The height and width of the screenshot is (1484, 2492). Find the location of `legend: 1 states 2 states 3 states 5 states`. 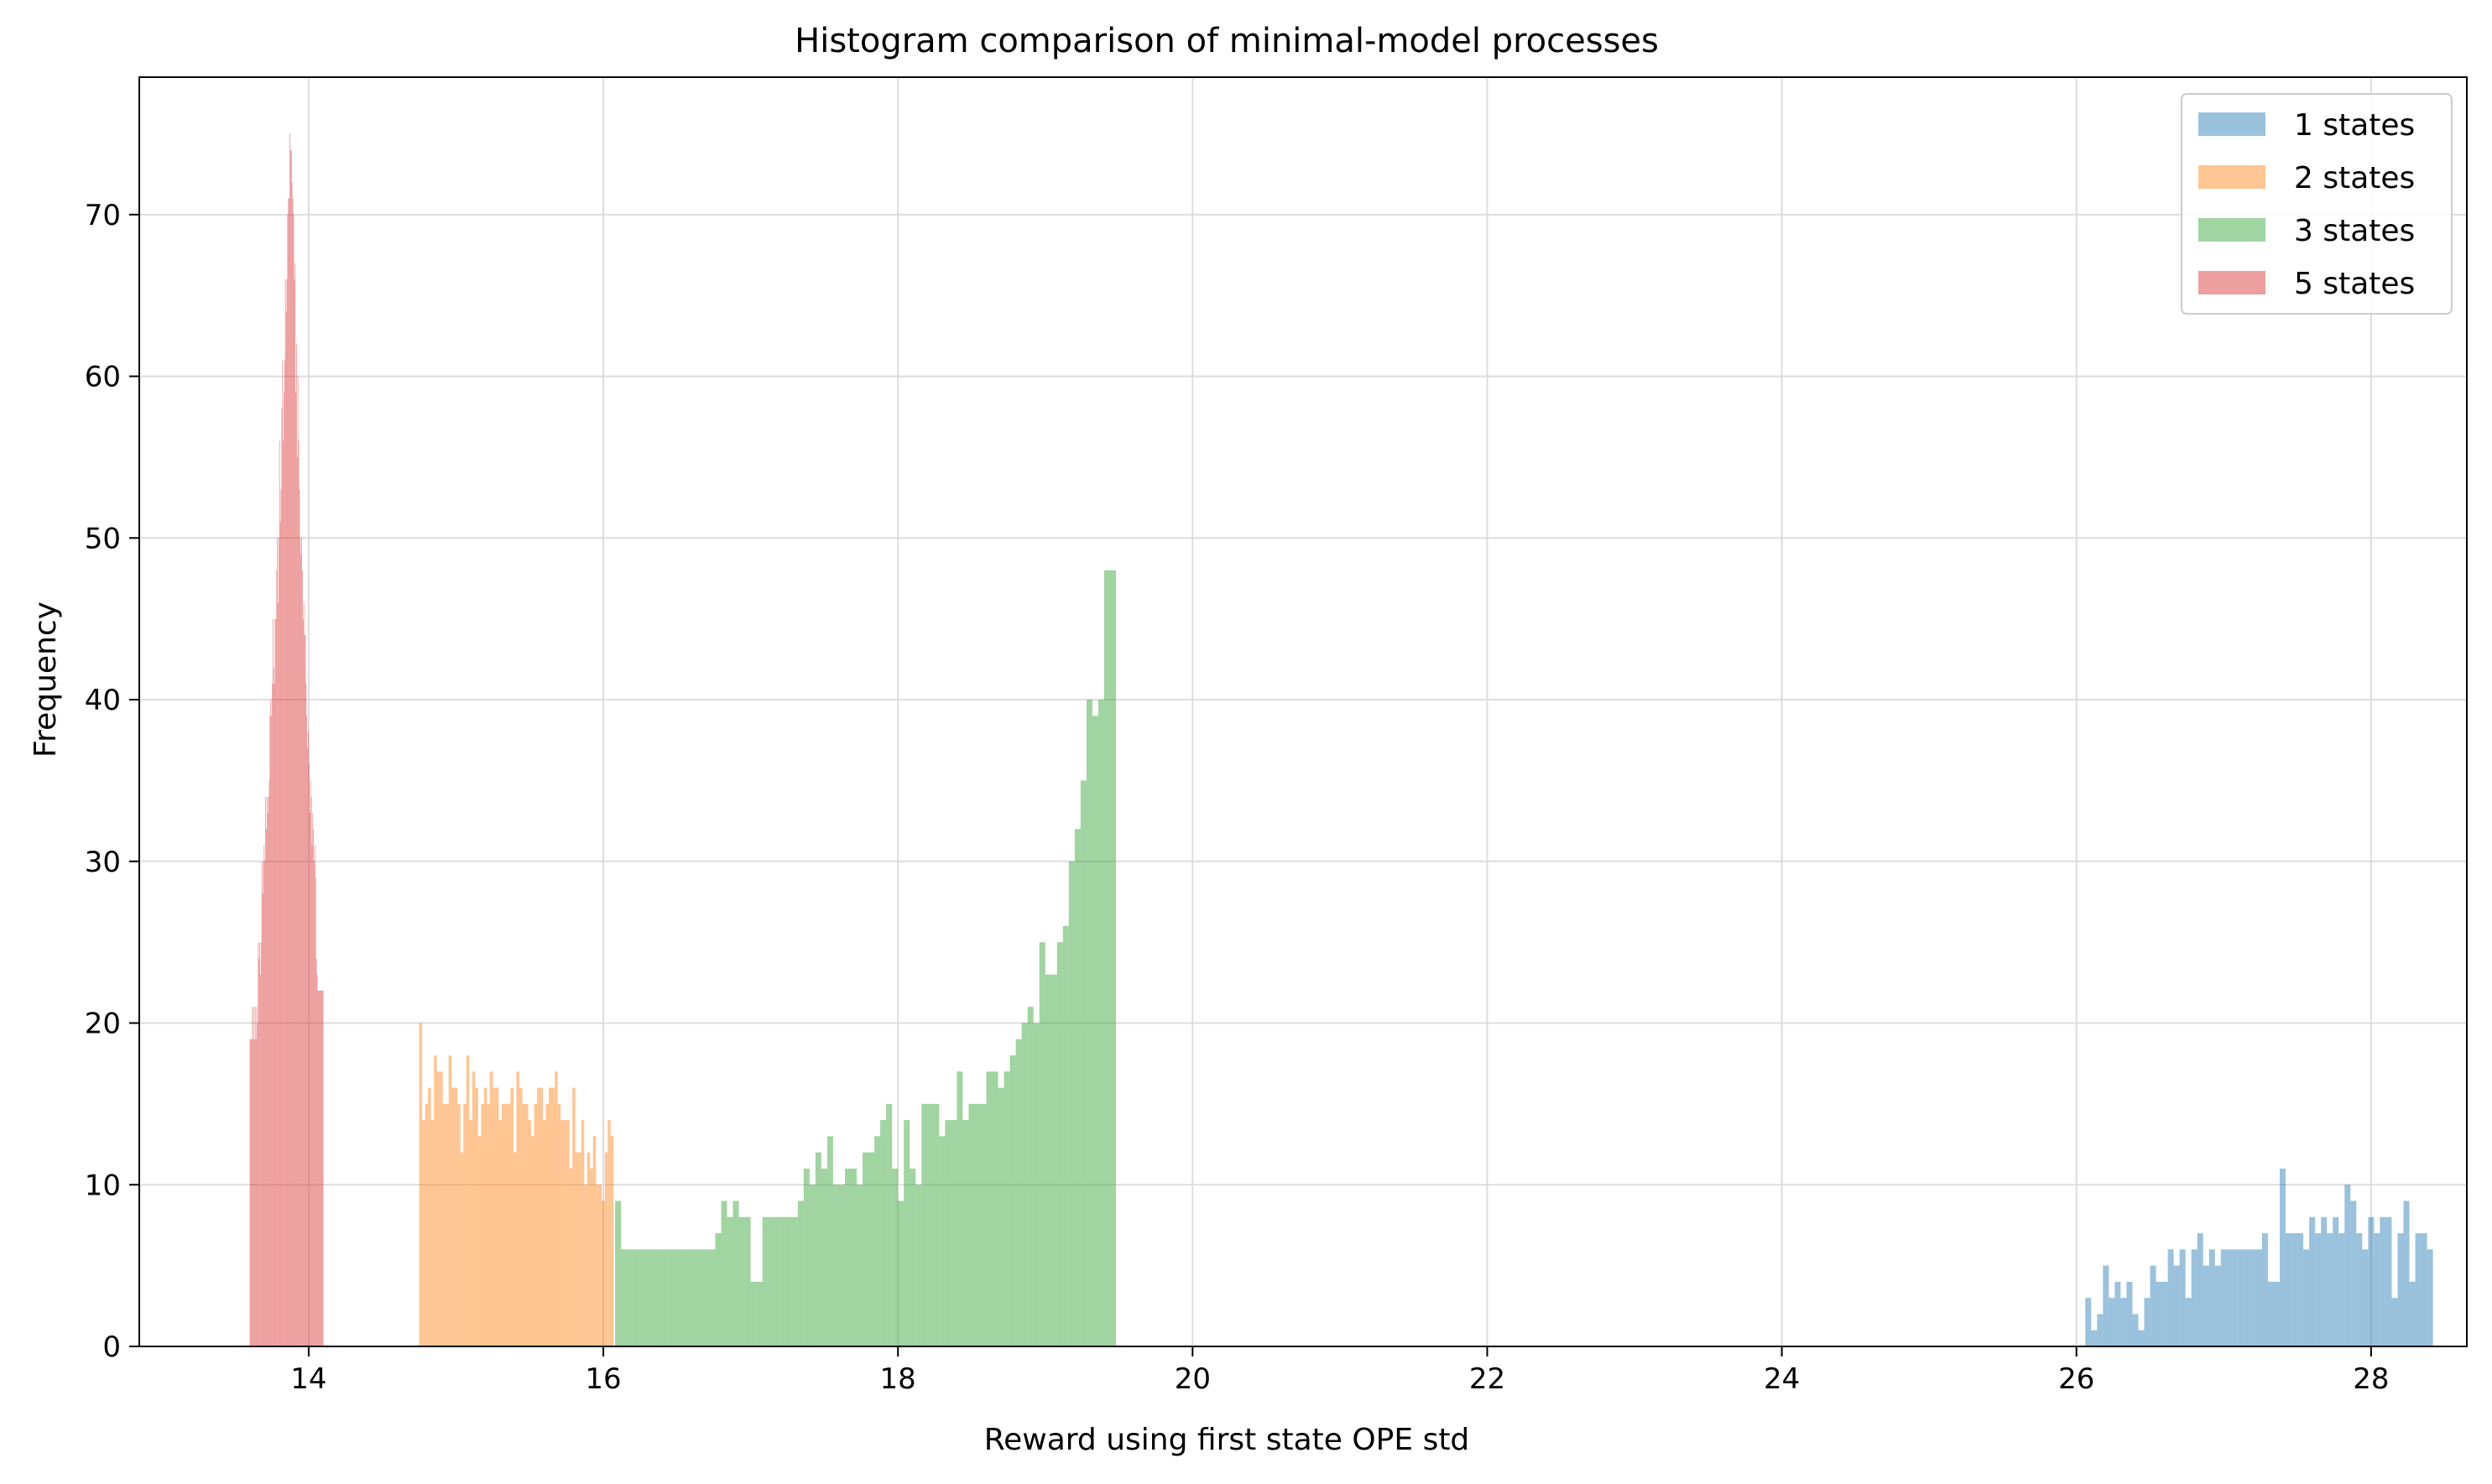

legend: 1 states 2 states 3 states 5 states is located at coordinates (2317, 204).